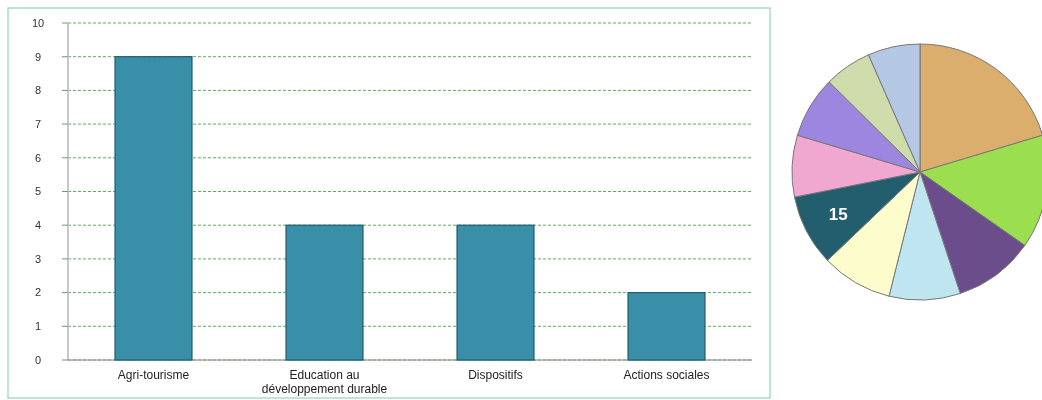 The image size is (1042, 400). I want to click on y-tick-label: 0, so click(38, 359).